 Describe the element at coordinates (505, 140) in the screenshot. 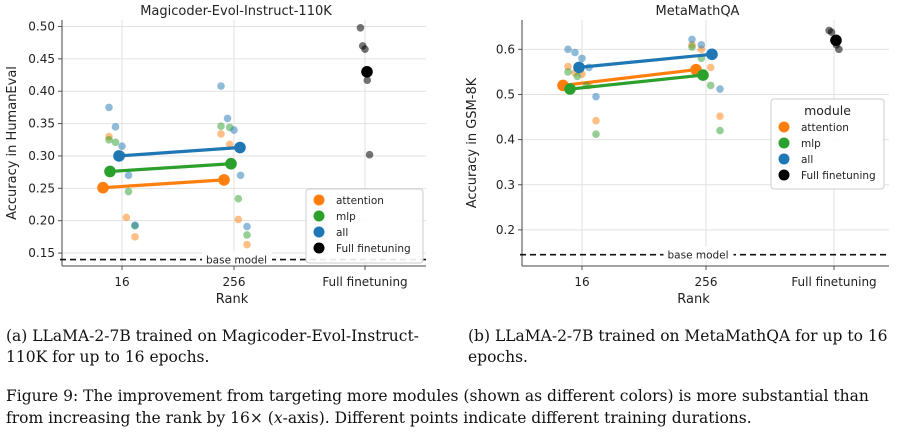

I see `y-tick-label: 0.4` at that location.